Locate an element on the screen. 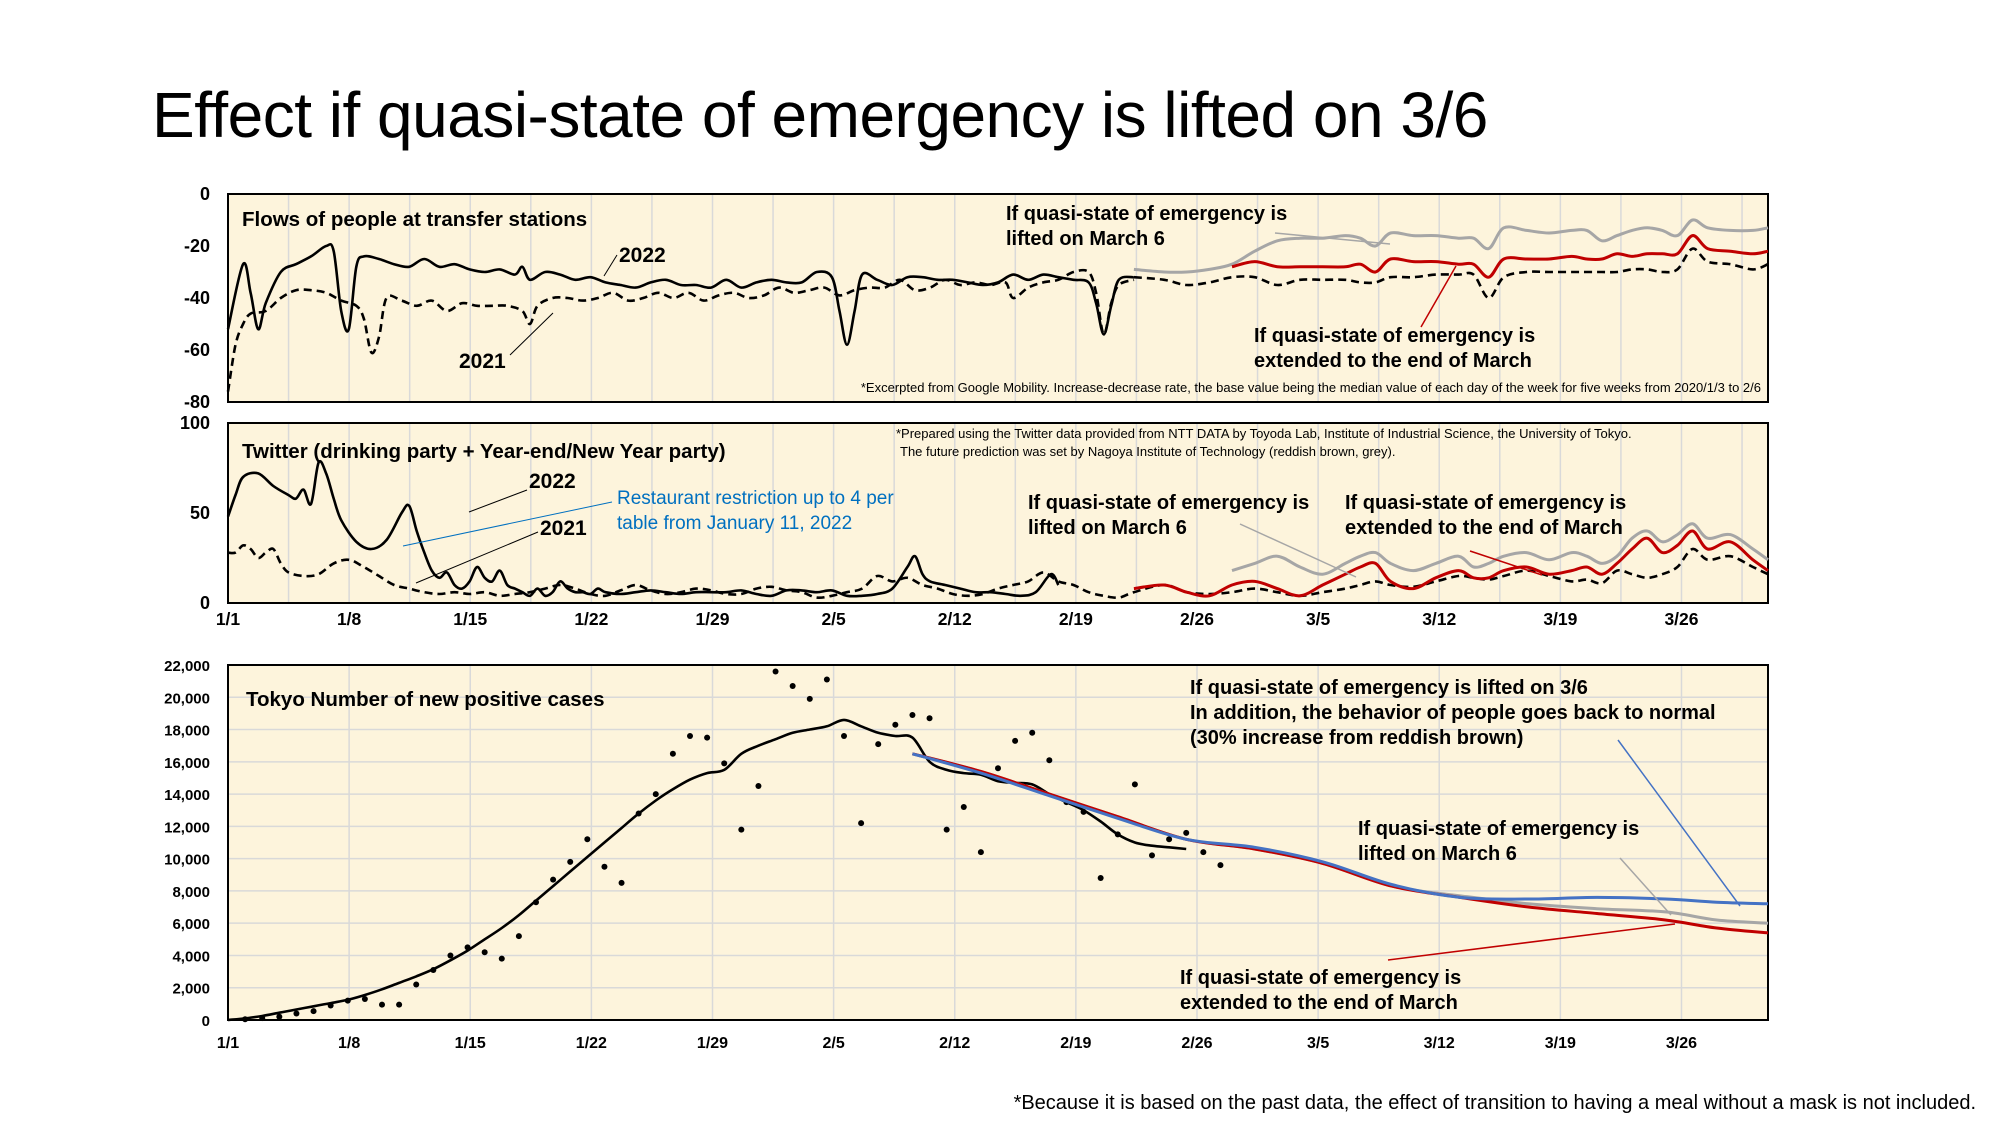 The image size is (2000, 1125). cases-chart-title: Tokyo Number of new positive cases is located at coordinates (425, 699).